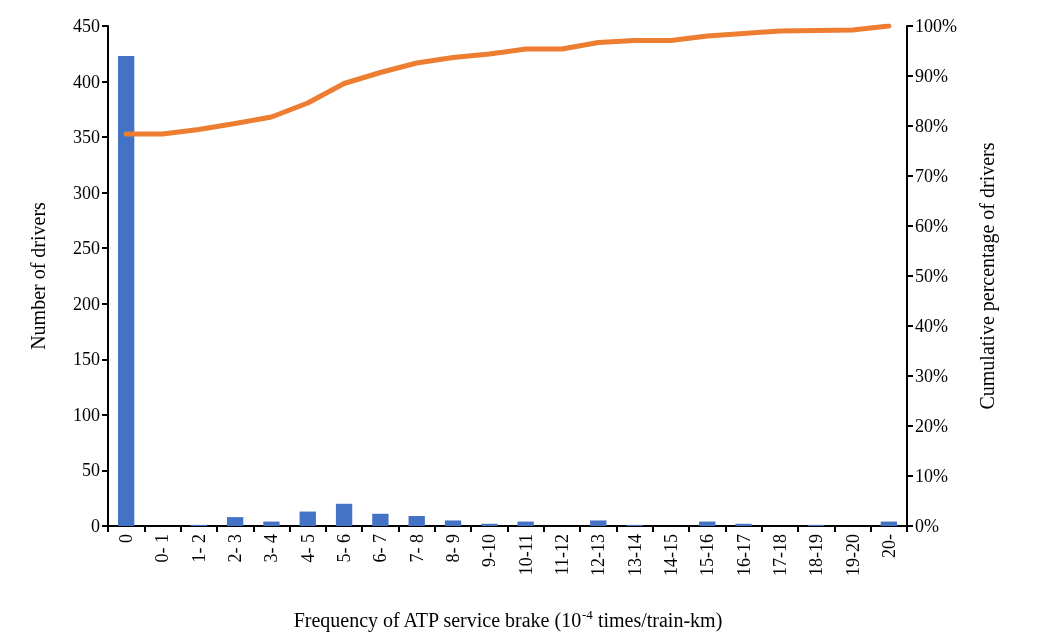 Image resolution: width=1040 pixels, height=644 pixels. Describe the element at coordinates (816, 555) in the screenshot. I see `x-tick-label: 18-19` at that location.